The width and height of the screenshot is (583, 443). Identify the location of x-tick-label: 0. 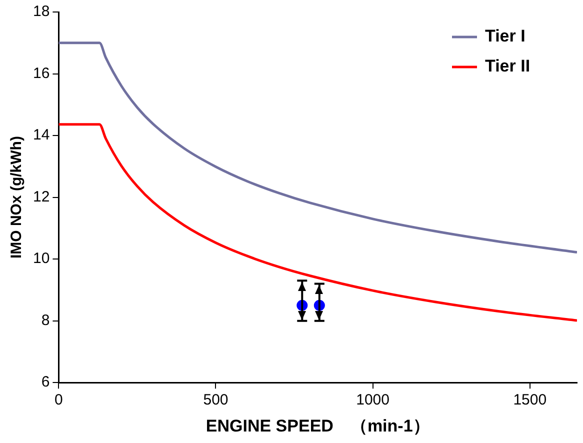
(58, 400).